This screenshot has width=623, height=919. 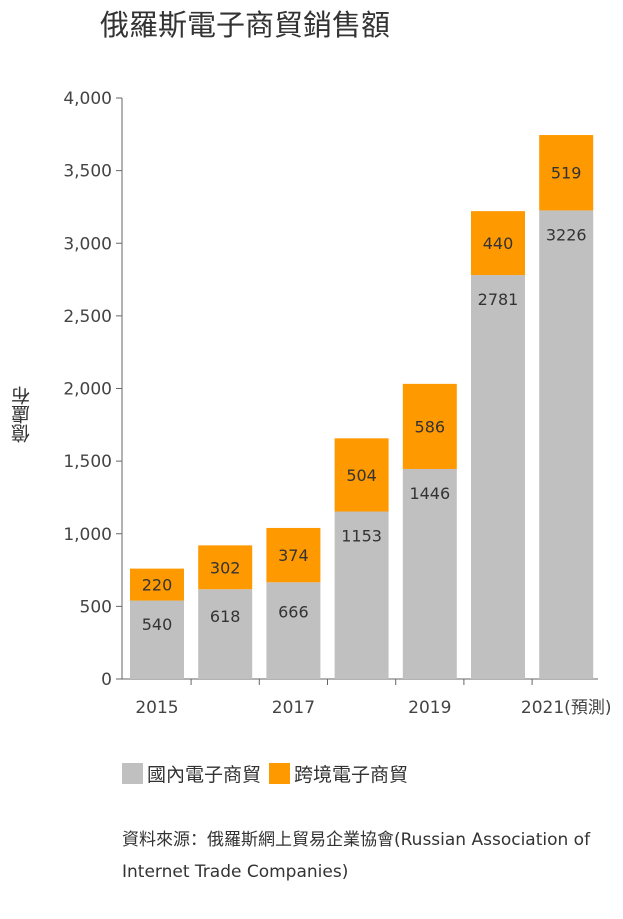 What do you see at coordinates (87, 390) in the screenshot?
I see `y-tick-label: 2,000` at bounding box center [87, 390].